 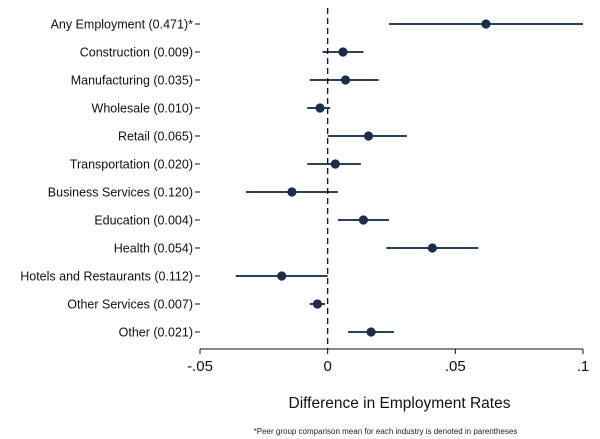 I want to click on y-axis-ticks, so click(x=197, y=178).